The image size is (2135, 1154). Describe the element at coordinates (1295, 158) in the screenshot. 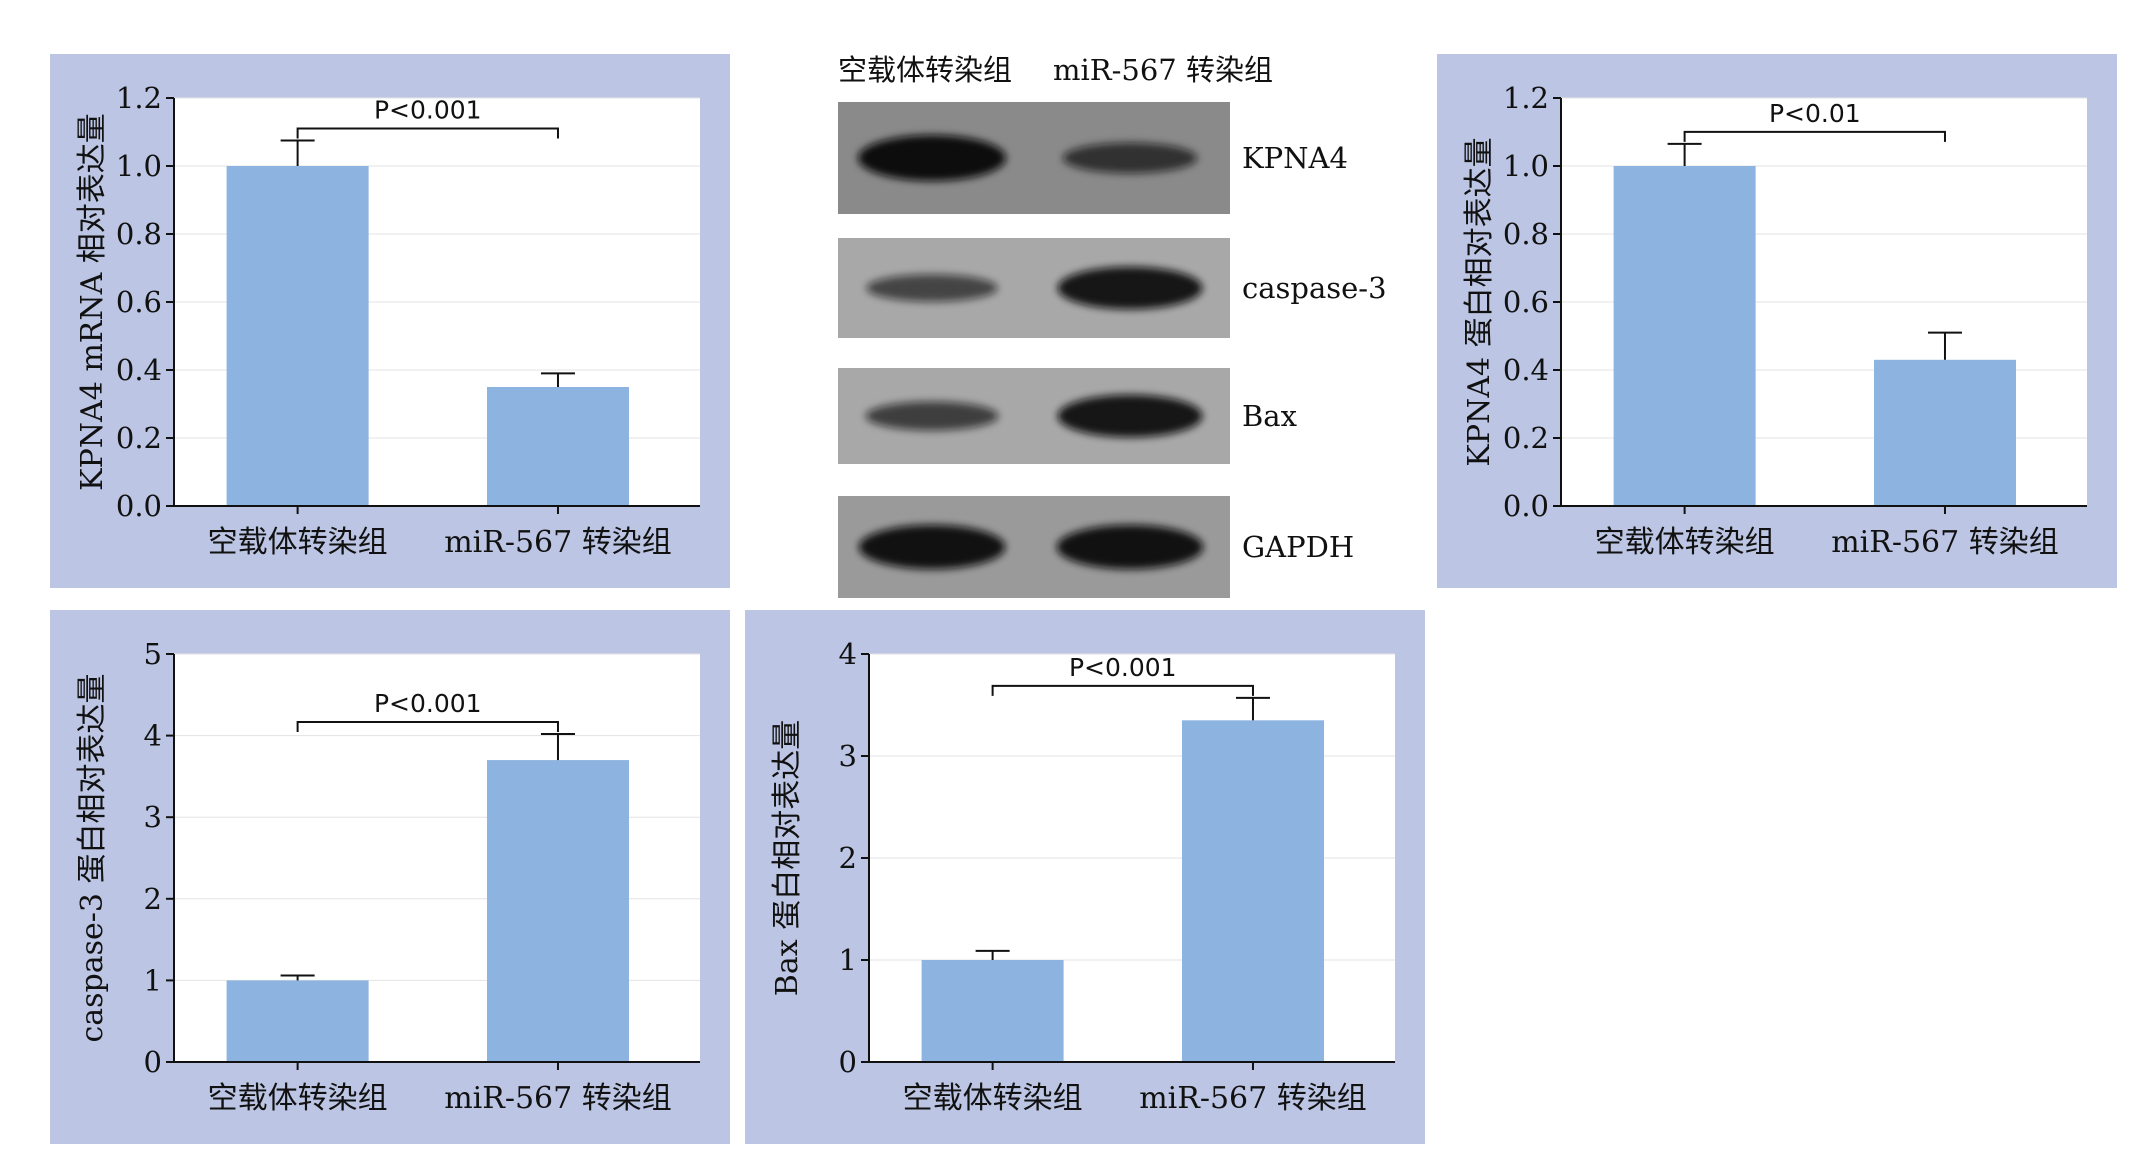

I see `blot-band-label: KPNA4` at that location.